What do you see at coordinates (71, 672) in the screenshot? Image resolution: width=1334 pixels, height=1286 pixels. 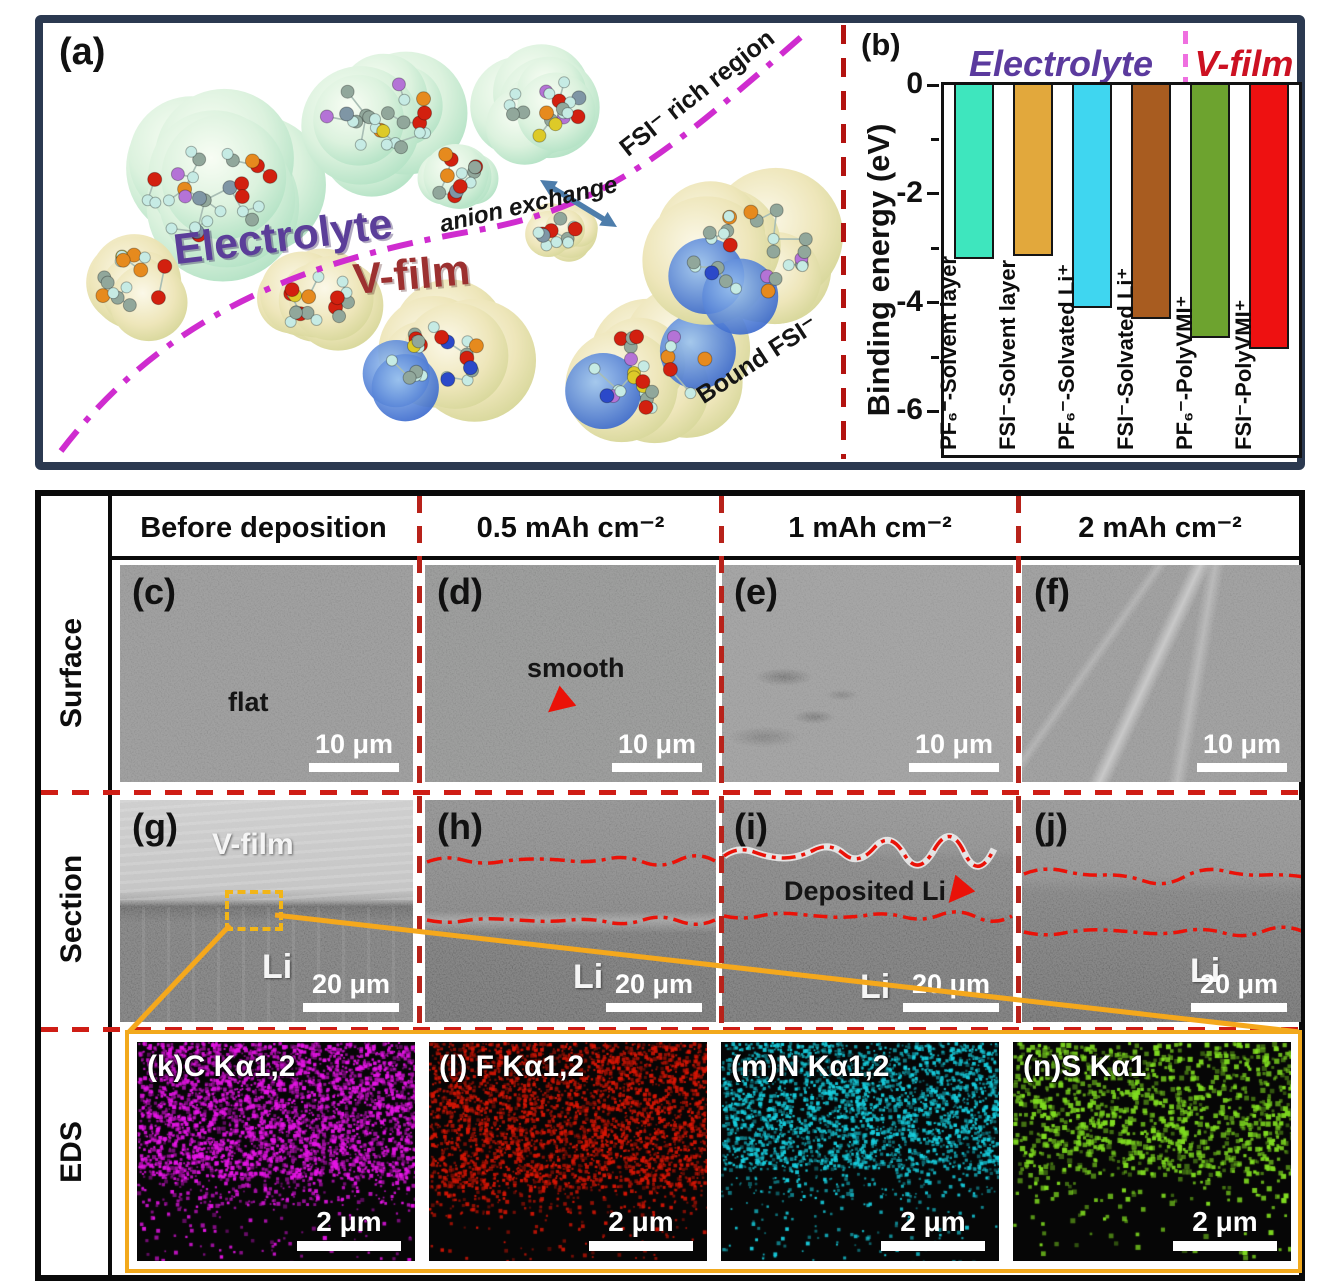 I see `row-header-surface: Surface` at bounding box center [71, 672].